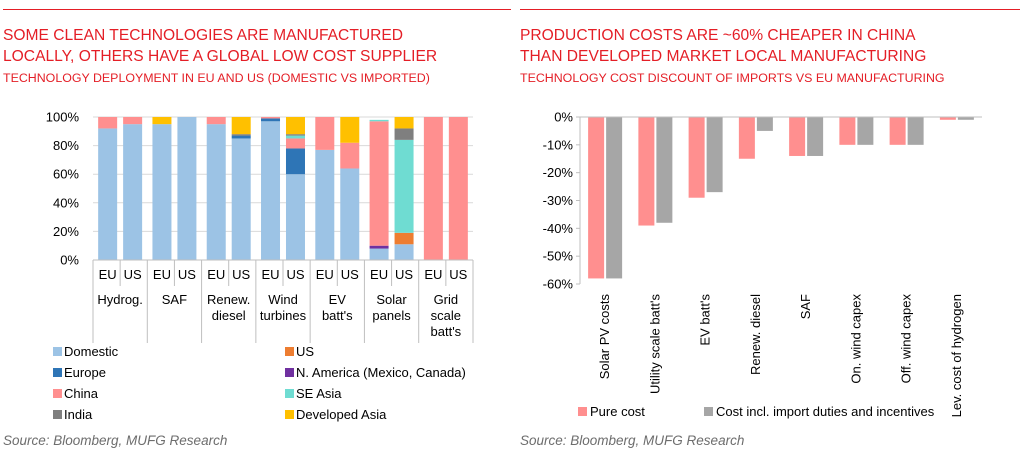  Describe the element at coordinates (66, 174) in the screenshot. I see `y-tick-label: 60%` at that location.